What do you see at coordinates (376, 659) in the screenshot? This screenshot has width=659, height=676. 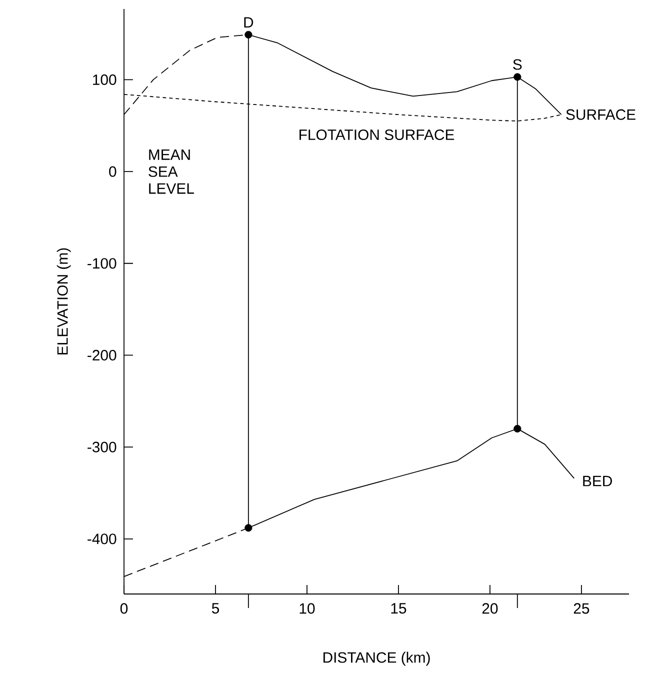 I see `x-axis-title: DISTANCE (km)` at bounding box center [376, 659].